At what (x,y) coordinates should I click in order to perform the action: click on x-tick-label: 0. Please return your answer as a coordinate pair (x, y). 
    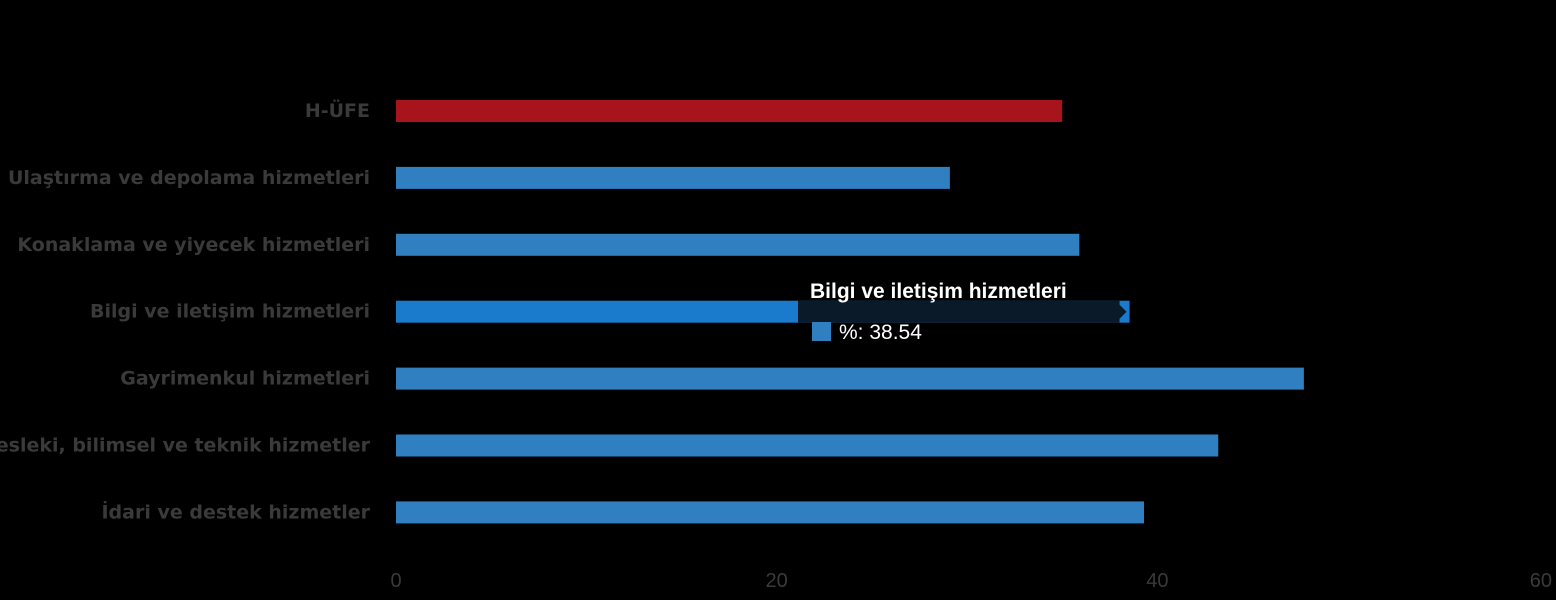
    Looking at the image, I should click on (395, 581).